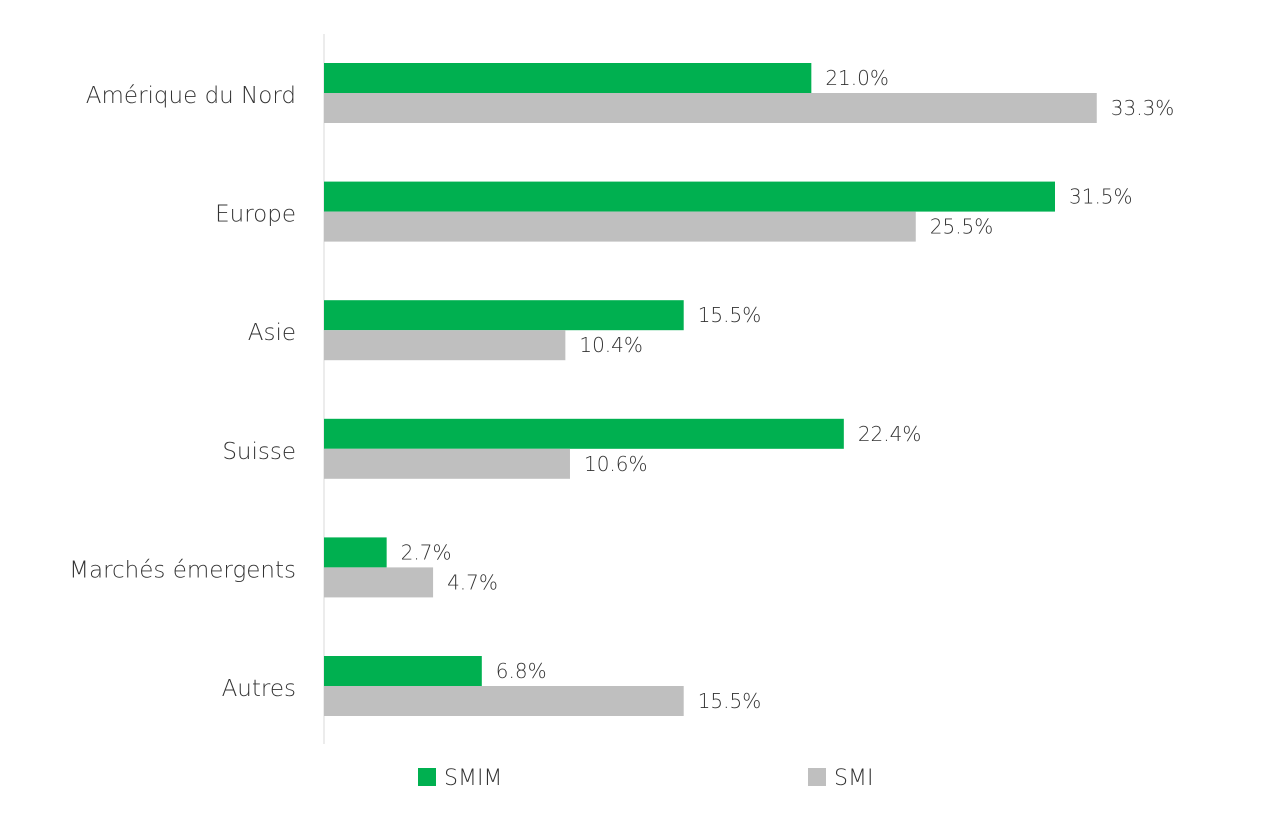 The height and width of the screenshot is (829, 1280). What do you see at coordinates (191, 96) in the screenshot?
I see `category-label: Amérique du Nord` at bounding box center [191, 96].